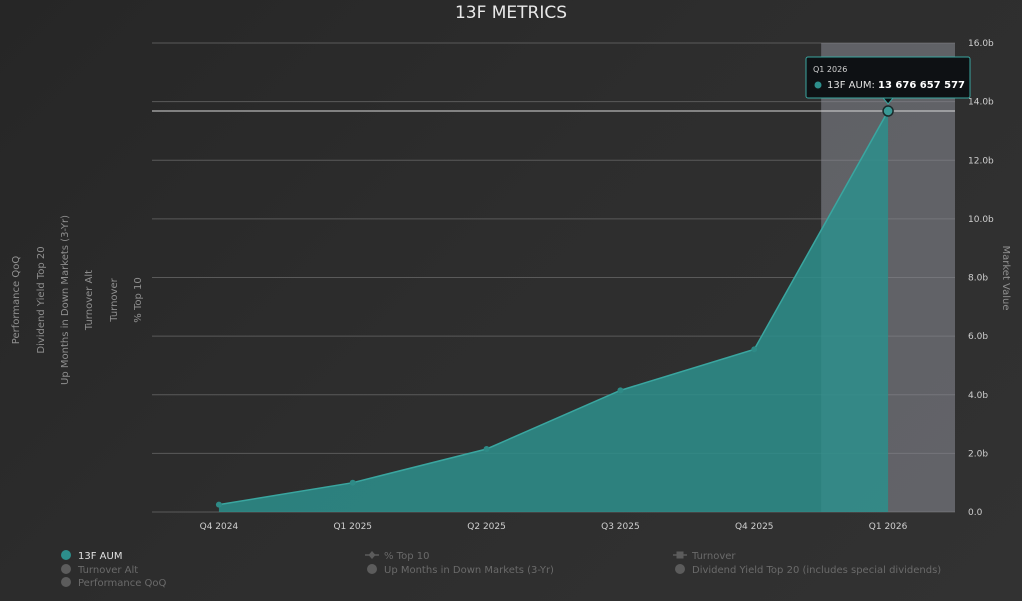  Describe the element at coordinates (978, 454) in the screenshot. I see `y-tick-label: 2.0b` at that location.